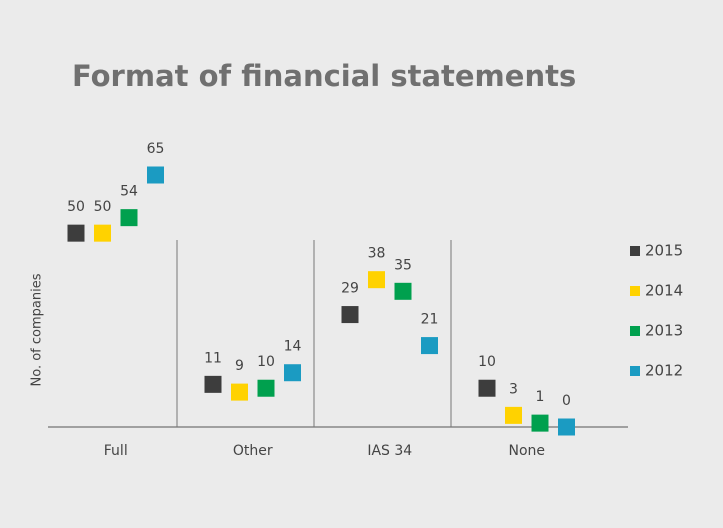 The image size is (723, 528). What do you see at coordinates (664, 371) in the screenshot?
I see `legend-label: 2012` at bounding box center [664, 371].